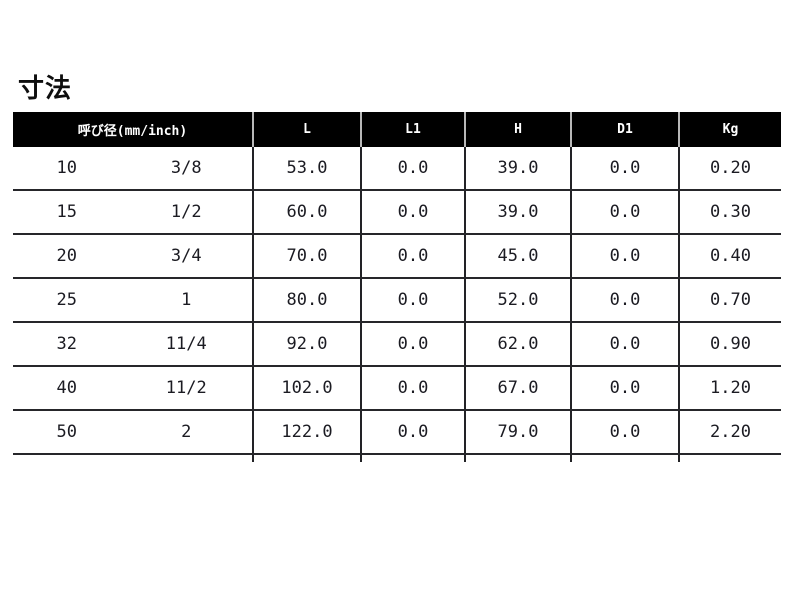  What do you see at coordinates (306, 432) in the screenshot?
I see `cell-l: 122.0` at bounding box center [306, 432].